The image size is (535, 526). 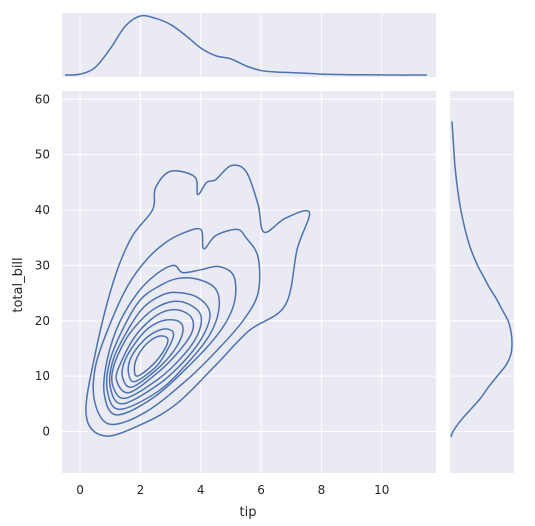 I want to click on right-kde-curve, so click(x=481, y=279).